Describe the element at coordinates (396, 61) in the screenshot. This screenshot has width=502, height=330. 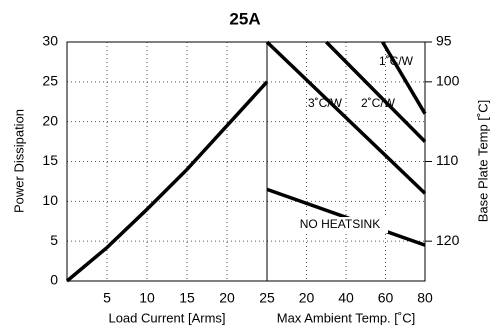
I see `series-label: 1˚C/W` at that location.